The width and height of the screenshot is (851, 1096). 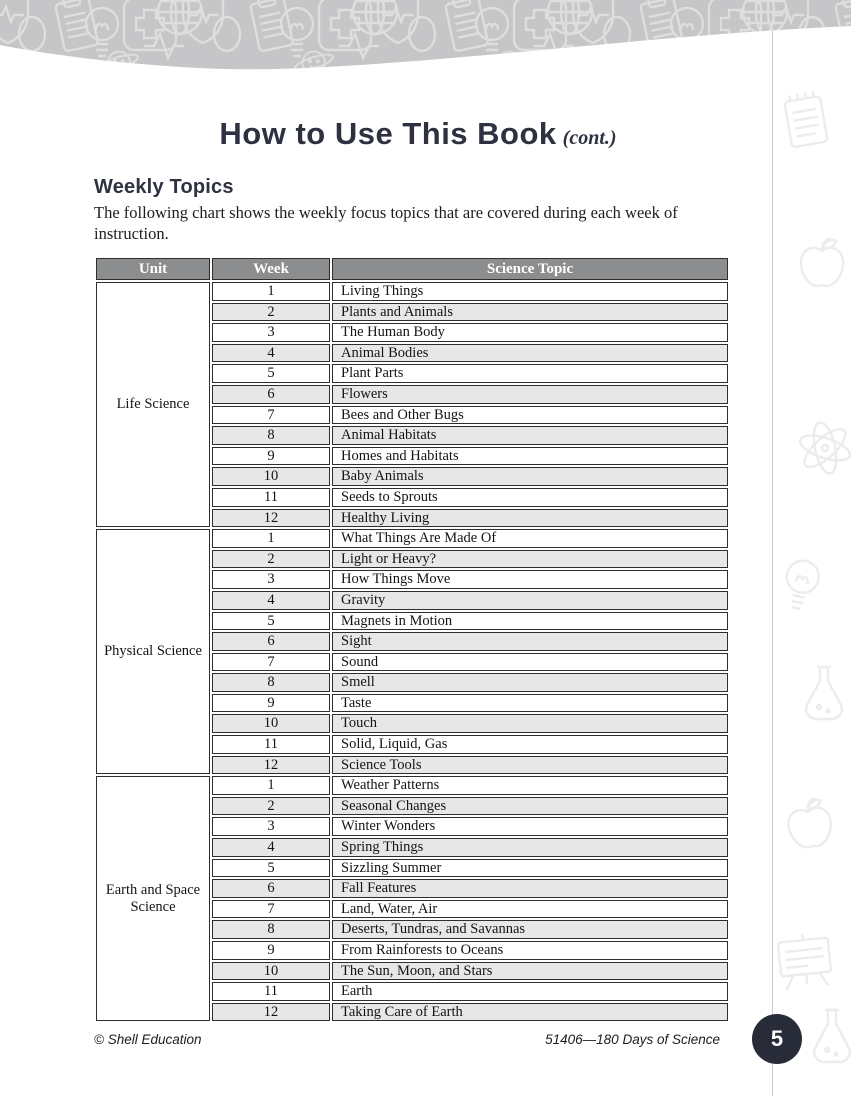 I want to click on table-row: 11 Earth, so click(x=412, y=991).